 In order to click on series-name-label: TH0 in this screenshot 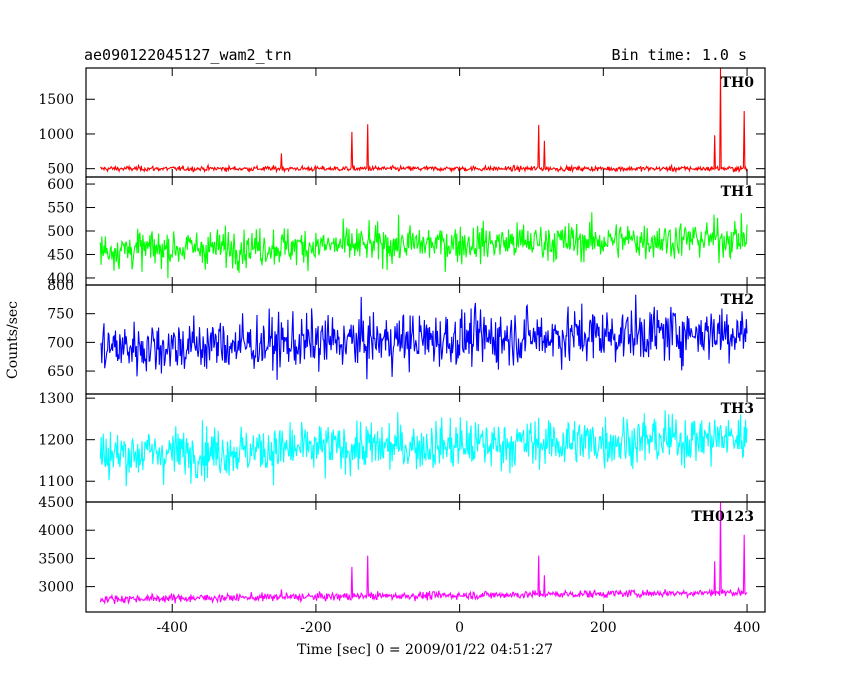, I will do `click(738, 83)`.